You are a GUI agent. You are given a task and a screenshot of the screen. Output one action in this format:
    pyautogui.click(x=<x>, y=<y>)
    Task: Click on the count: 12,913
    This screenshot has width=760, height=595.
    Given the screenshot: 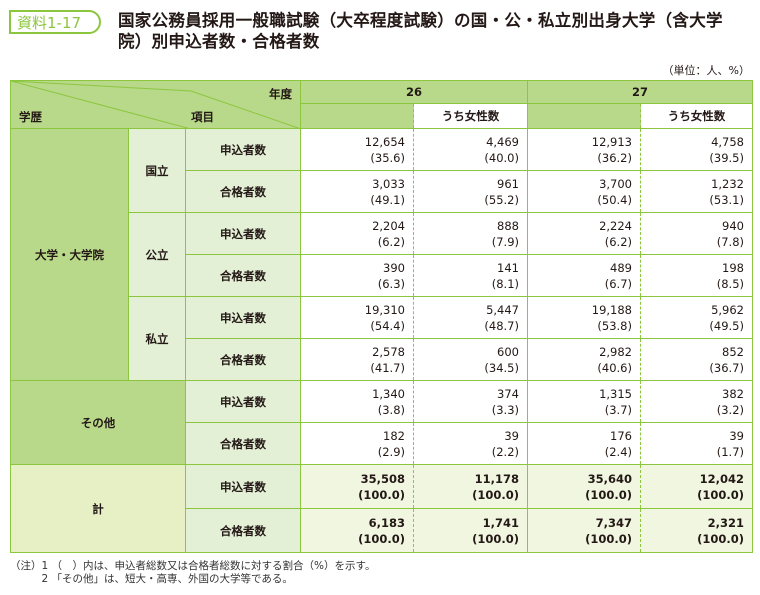 What is the action you would take?
    pyautogui.click(x=611, y=141)
    